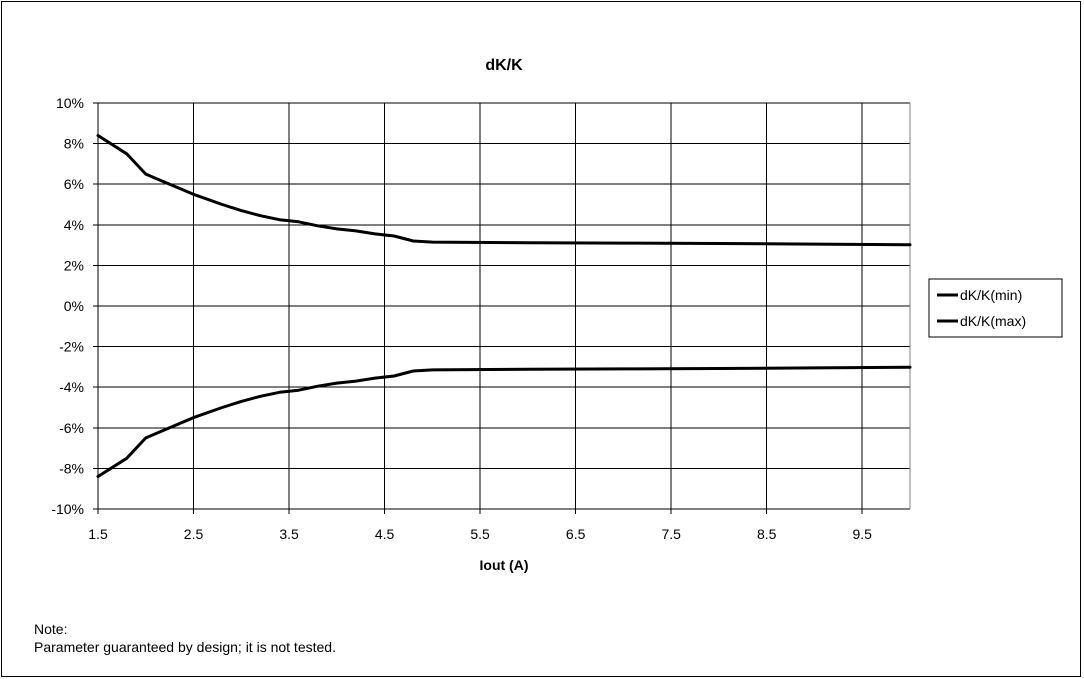 This screenshot has width=1084, height=679. I want to click on y-tick-label: -10%, so click(67, 509).